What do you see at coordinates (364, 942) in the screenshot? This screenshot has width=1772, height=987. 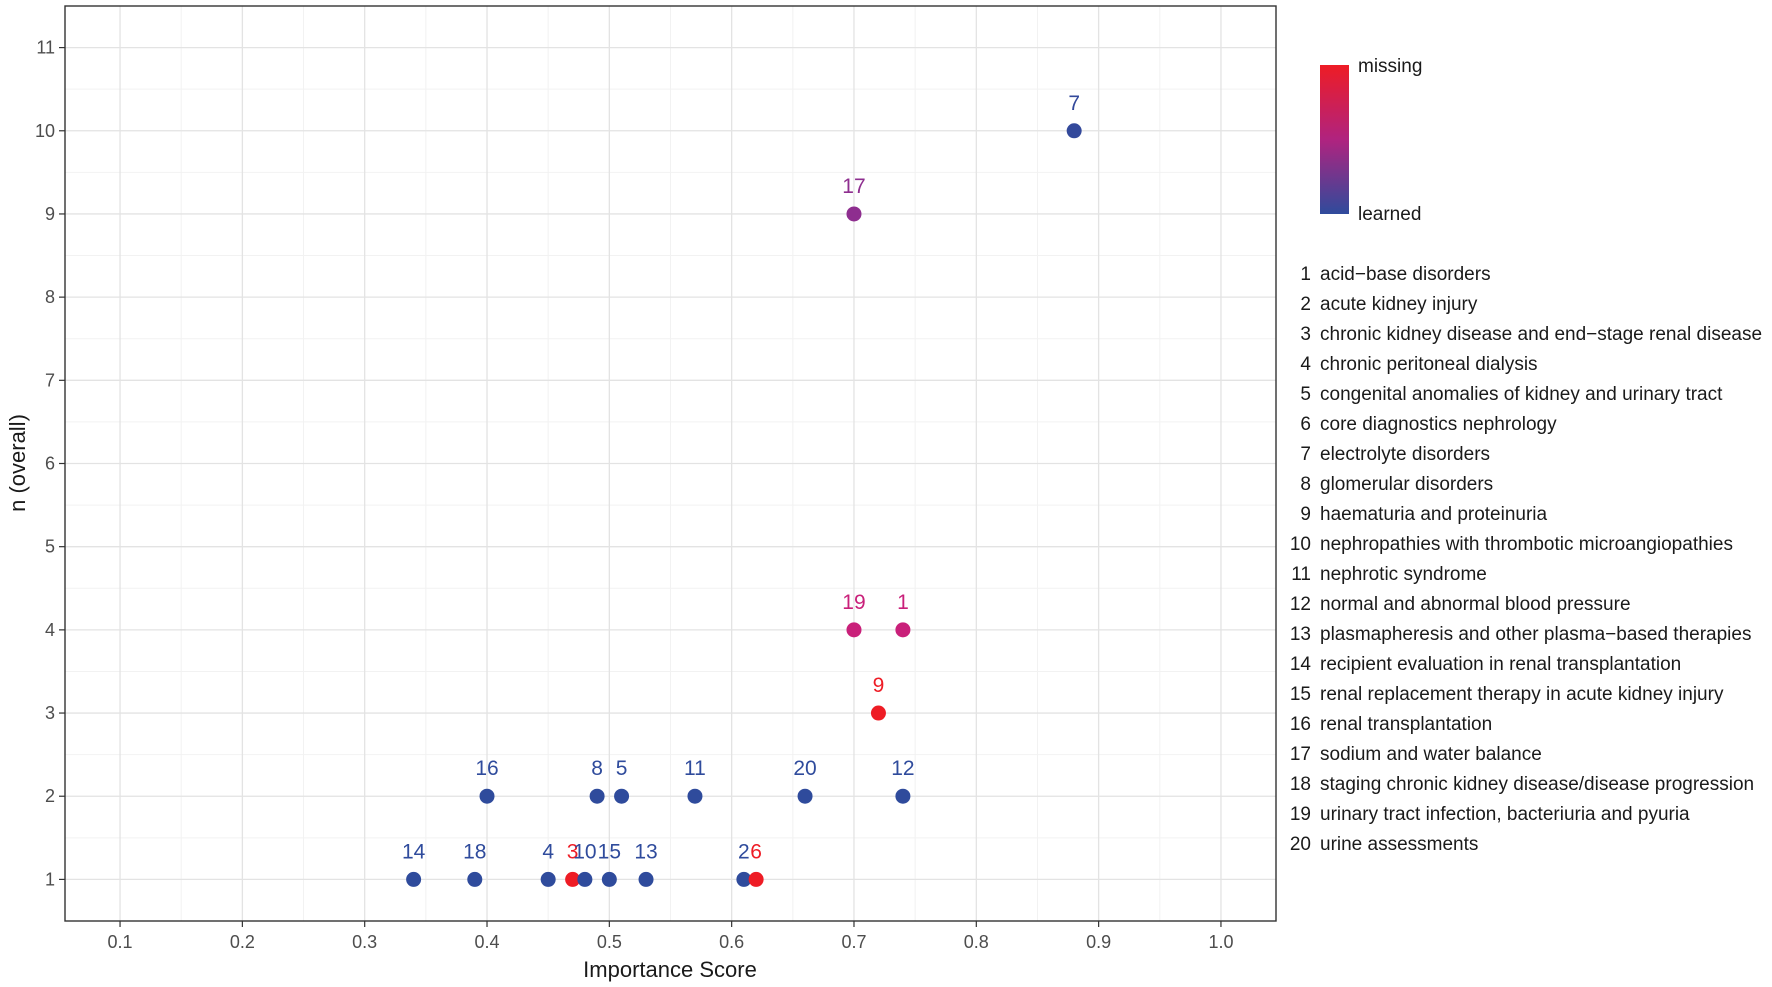 I see `x-tick-label: 0.3` at bounding box center [364, 942].